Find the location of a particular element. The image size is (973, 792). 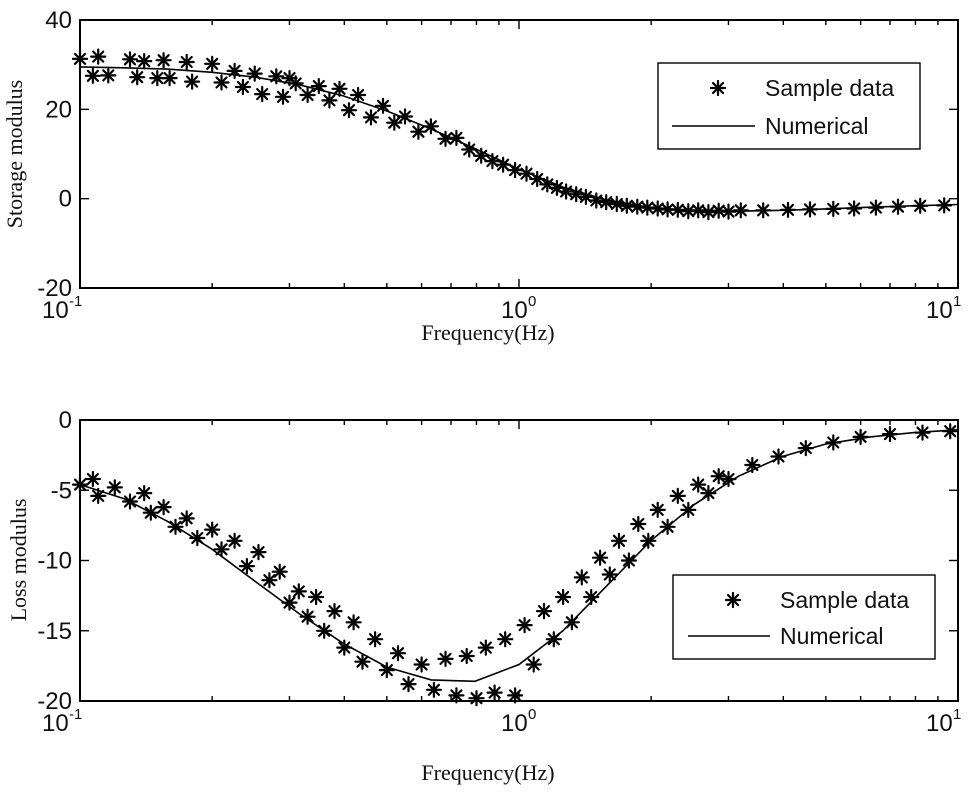

legend: Sample data Numerical is located at coordinates (804, 617).